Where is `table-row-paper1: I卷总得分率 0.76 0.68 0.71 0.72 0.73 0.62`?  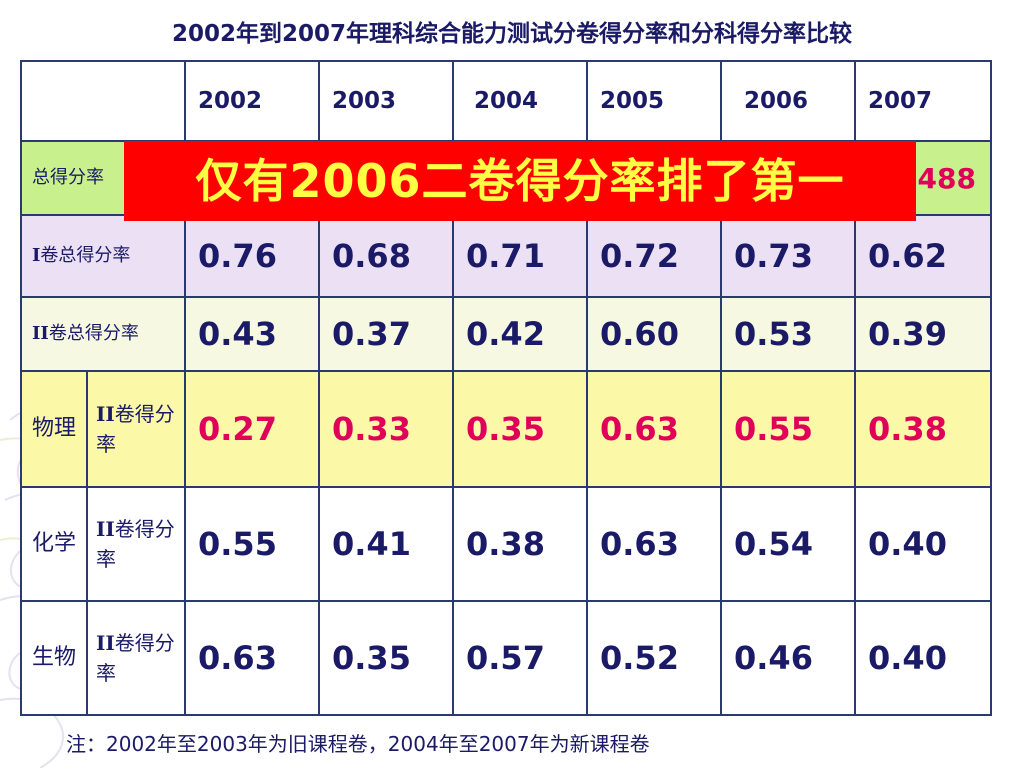
table-row-paper1: I卷总得分率 0.76 0.68 0.71 0.72 0.73 0.62 is located at coordinates (506, 256).